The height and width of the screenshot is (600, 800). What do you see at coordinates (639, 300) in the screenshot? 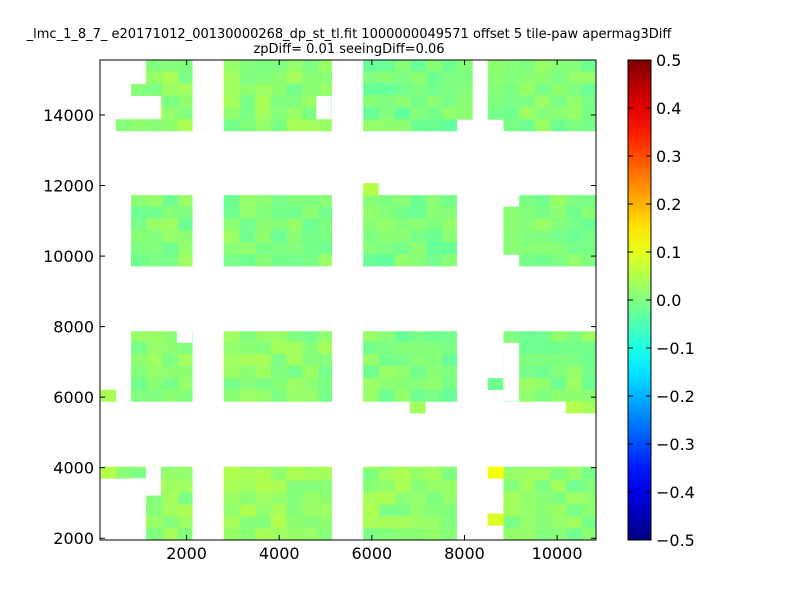
I see `colorbar-gradient` at bounding box center [639, 300].